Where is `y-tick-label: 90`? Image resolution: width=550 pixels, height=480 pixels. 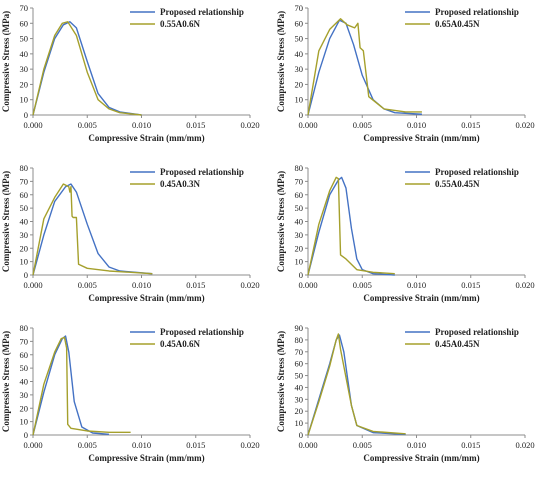 y-tick-label: 90 is located at coordinates (299, 328).